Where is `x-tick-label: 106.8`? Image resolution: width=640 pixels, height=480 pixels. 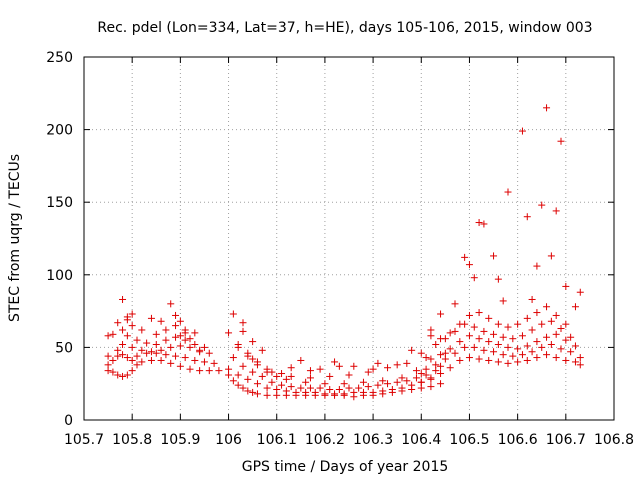
x-tick-label: 106.8 is located at coordinates (614, 440).